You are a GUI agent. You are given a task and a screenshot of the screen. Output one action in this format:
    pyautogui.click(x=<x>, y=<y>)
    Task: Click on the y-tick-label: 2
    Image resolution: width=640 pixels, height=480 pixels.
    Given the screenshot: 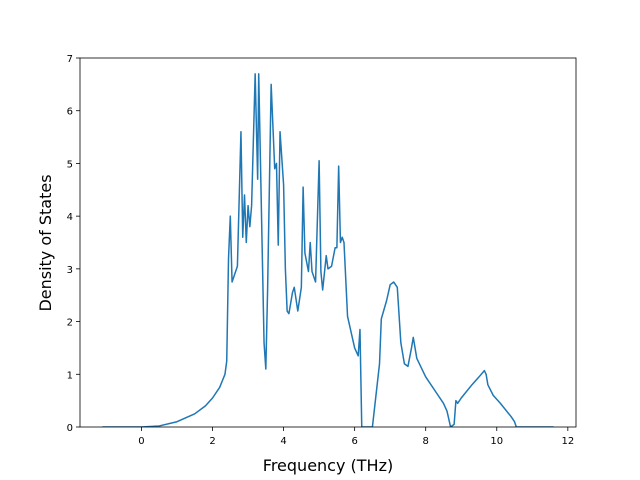 What is the action you would take?
    pyautogui.click(x=70, y=323)
    